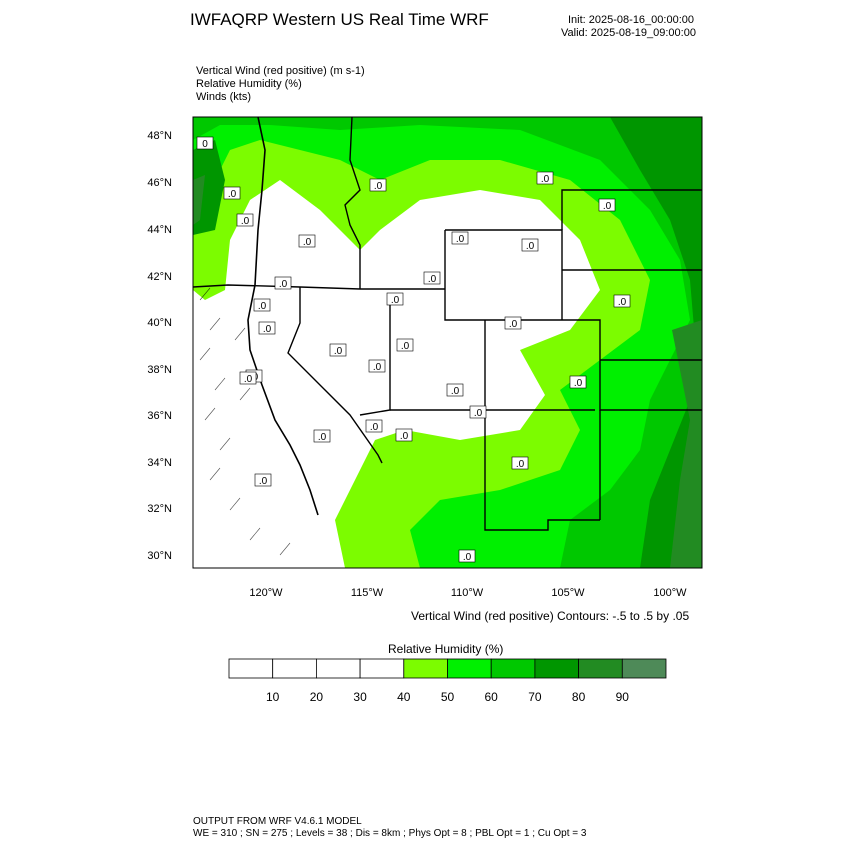 This screenshot has height=850, width=850. Describe the element at coordinates (631, 20) in the screenshot. I see `init-time: Init: 2025-08-16_00:00:00` at that location.